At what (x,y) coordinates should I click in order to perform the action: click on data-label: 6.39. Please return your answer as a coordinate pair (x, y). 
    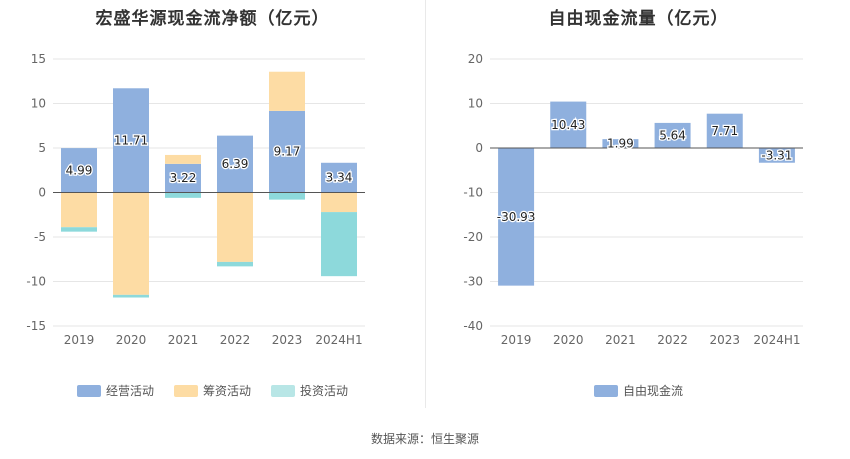
    Looking at the image, I should click on (235, 164).